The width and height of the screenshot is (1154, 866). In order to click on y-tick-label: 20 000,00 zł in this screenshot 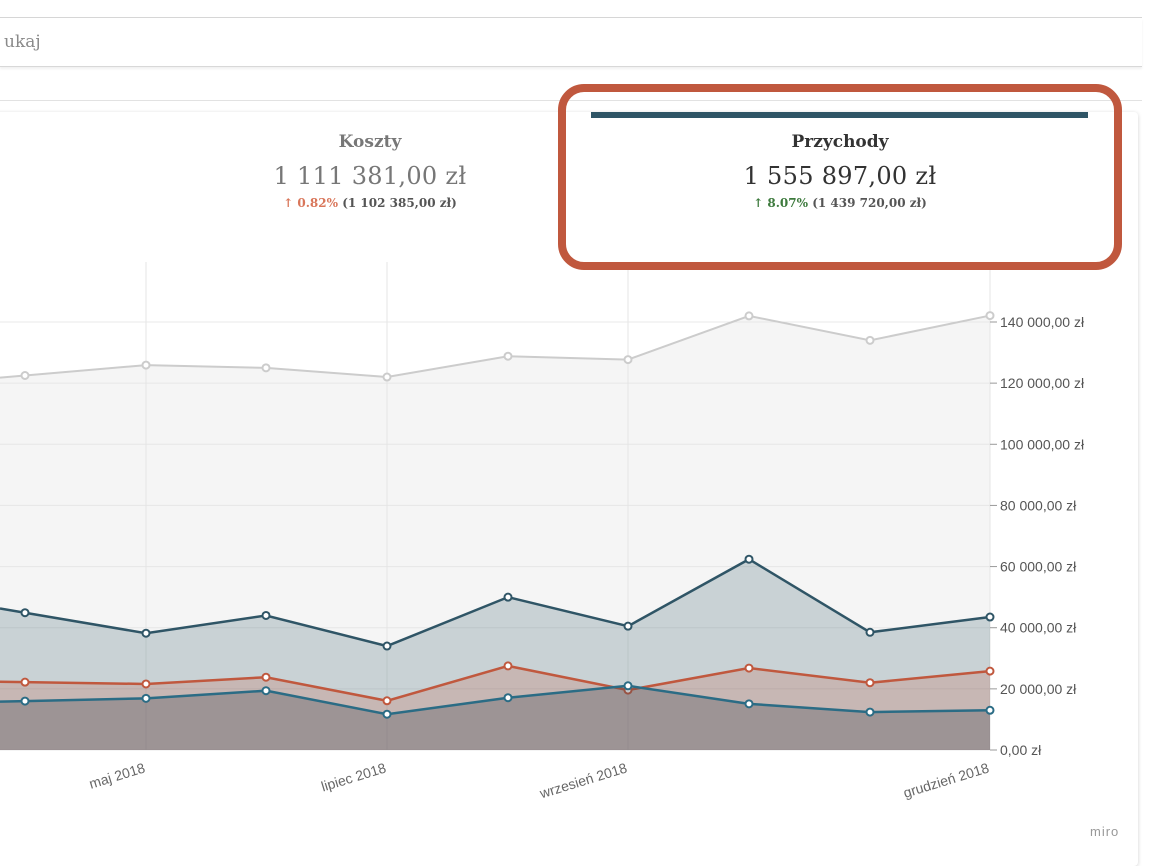, I will do `click(1038, 689)`.